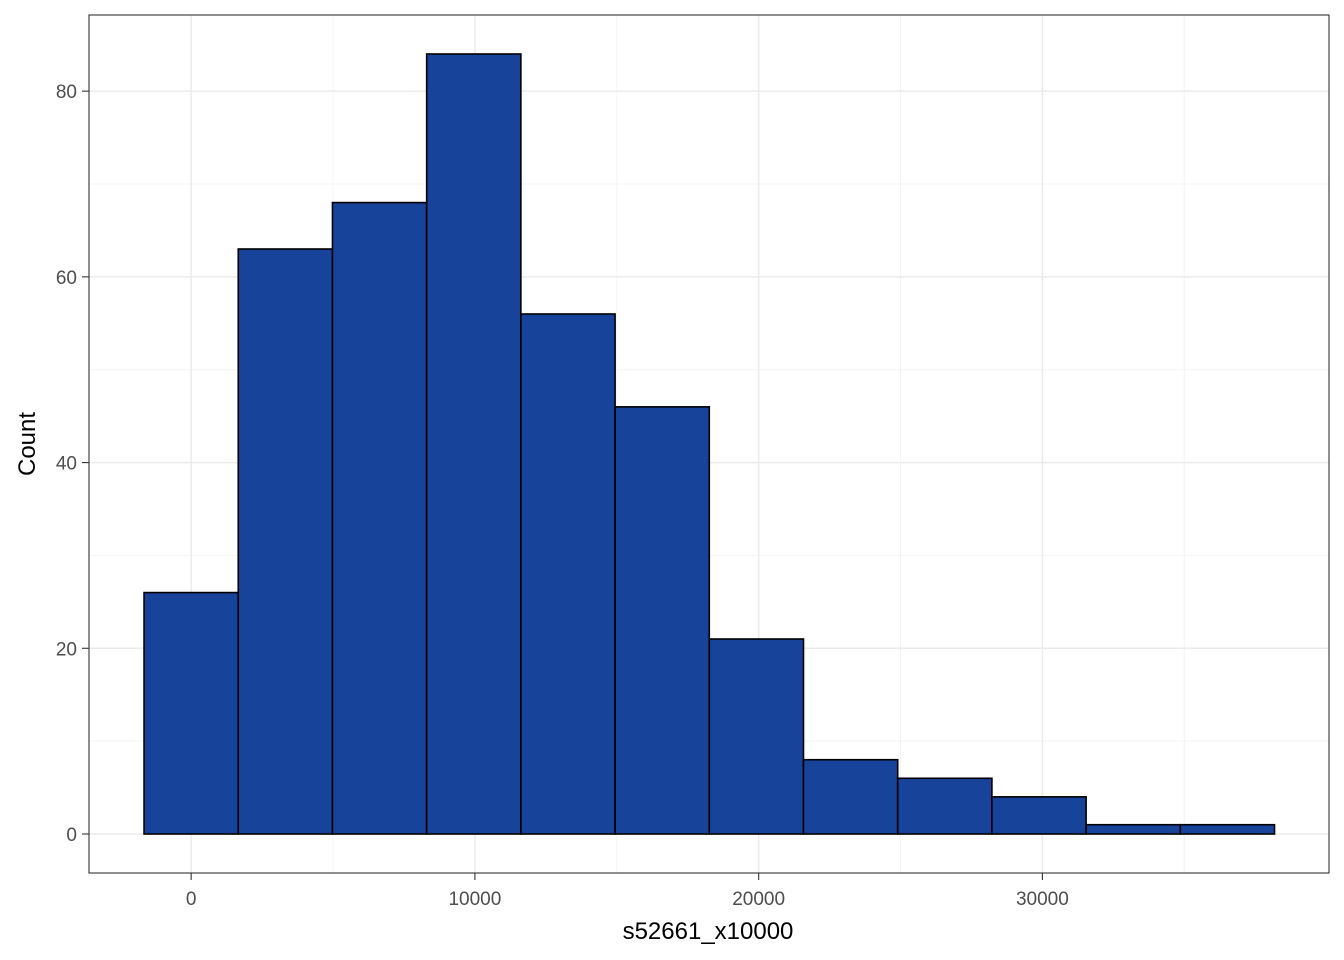  I want to click on x-tick-label: 0, so click(191, 899).